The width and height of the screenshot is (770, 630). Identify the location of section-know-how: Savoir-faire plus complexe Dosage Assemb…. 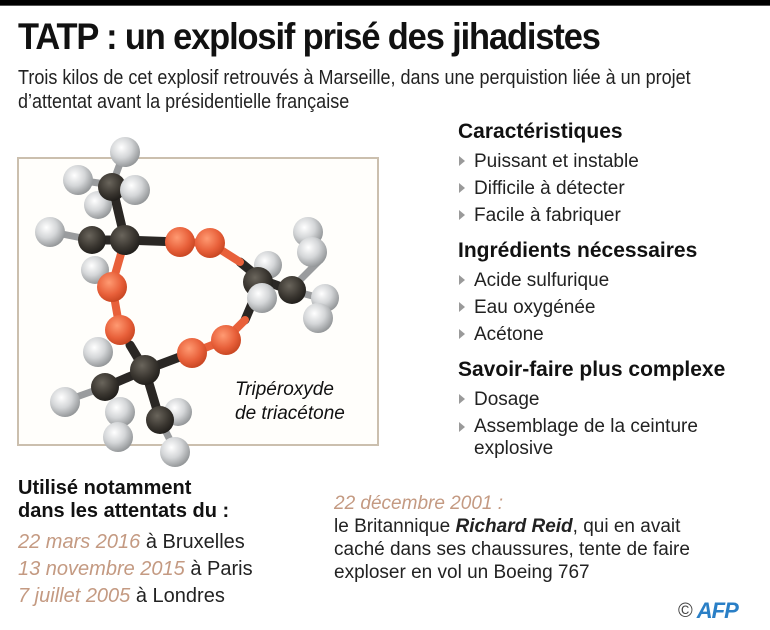
(613, 408).